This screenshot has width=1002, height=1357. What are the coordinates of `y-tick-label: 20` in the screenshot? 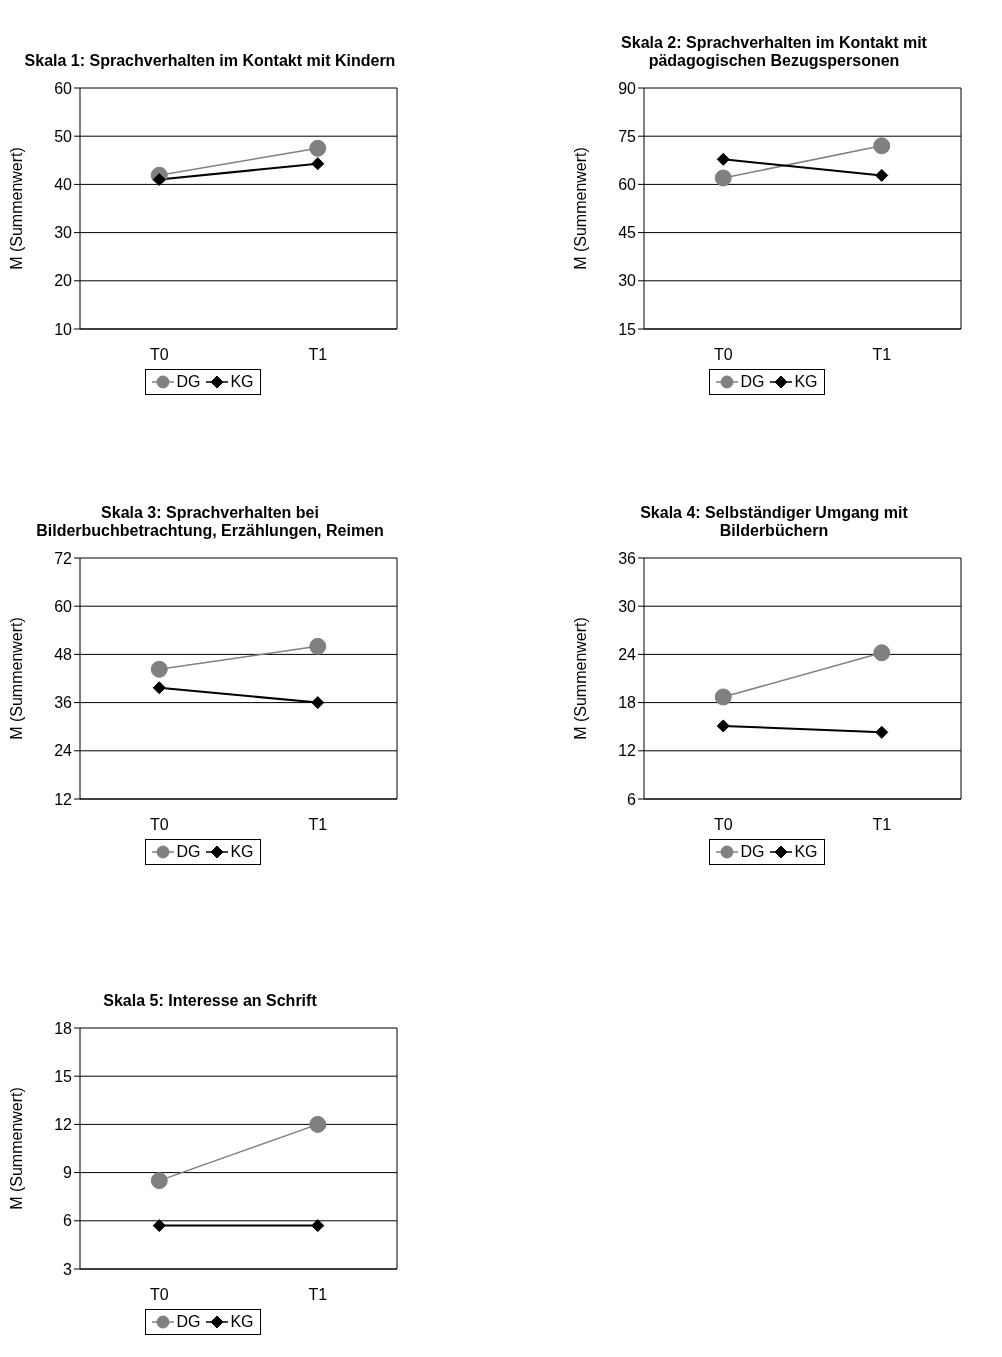 It's located at (63, 281).